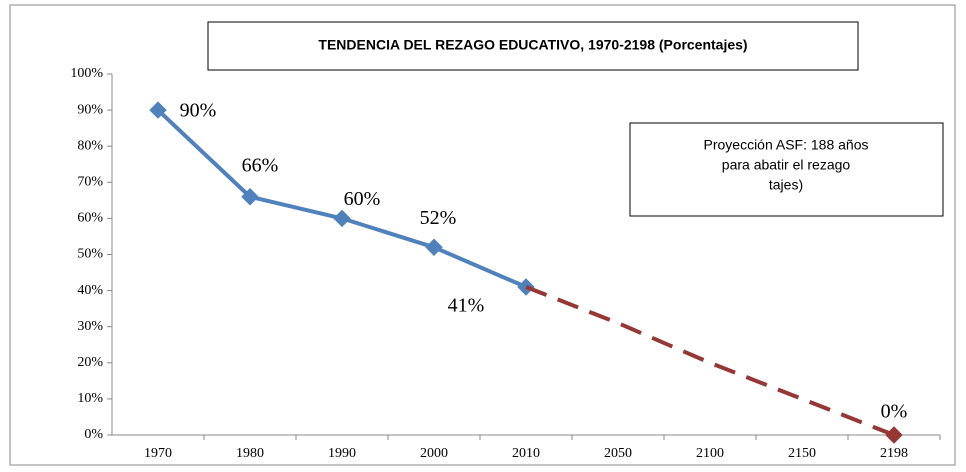 This screenshot has width=966, height=472. I want to click on x-tick-label: 1980, so click(250, 453).